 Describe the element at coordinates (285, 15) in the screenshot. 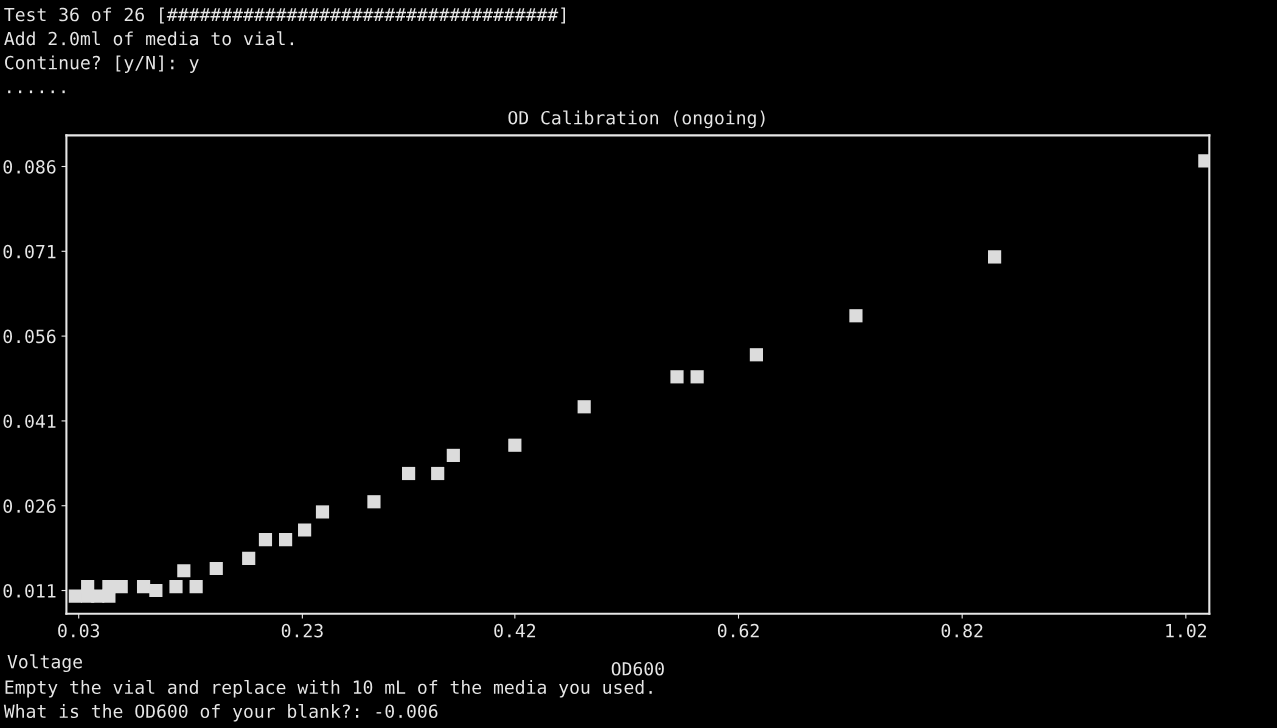

I see `text: Test 36 of 26 [####################################]` at that location.